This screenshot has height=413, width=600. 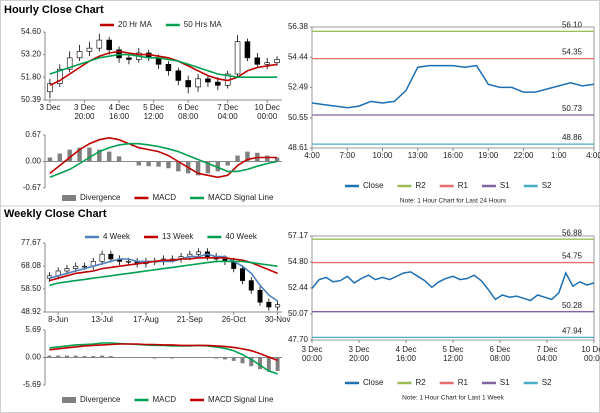 I want to click on legend-label: S2, so click(x=547, y=382).